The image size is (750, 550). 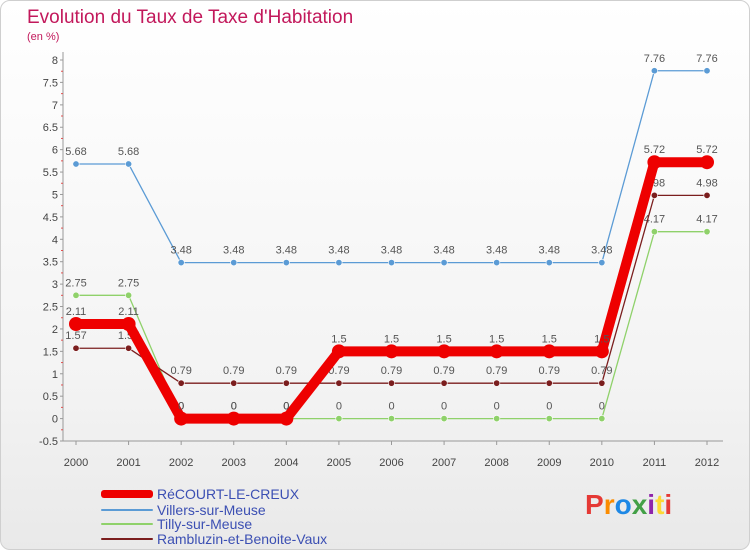 What do you see at coordinates (55, 61) in the screenshot?
I see `y-tick-label: 8` at bounding box center [55, 61].